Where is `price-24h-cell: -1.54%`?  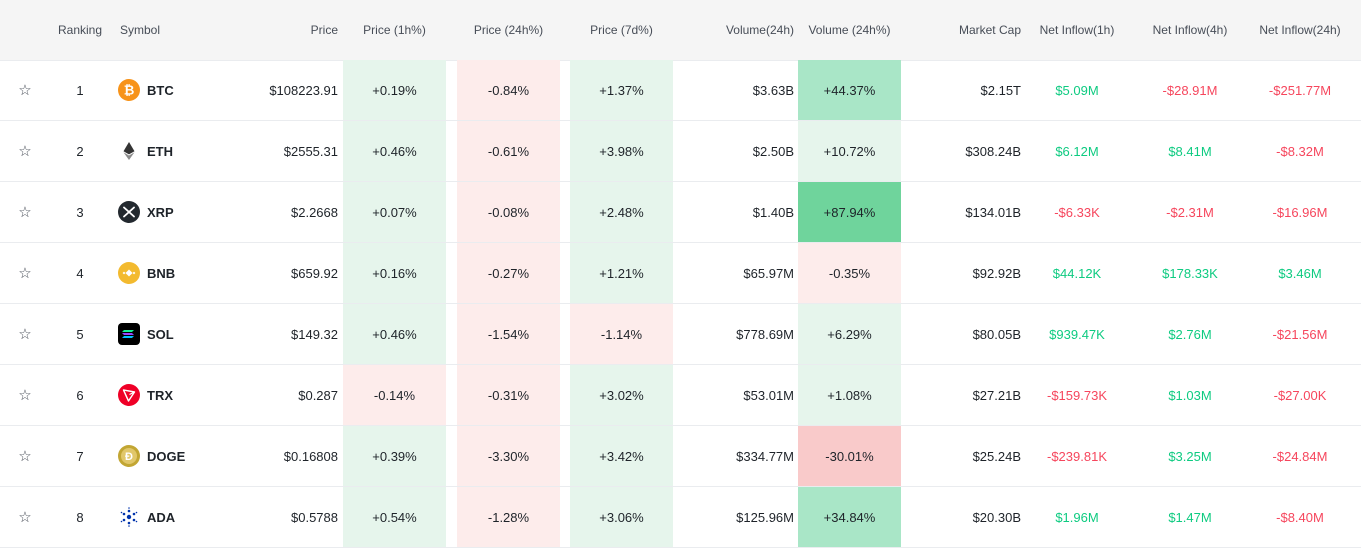
price-24h-cell: -1.54% is located at coordinates (508, 334).